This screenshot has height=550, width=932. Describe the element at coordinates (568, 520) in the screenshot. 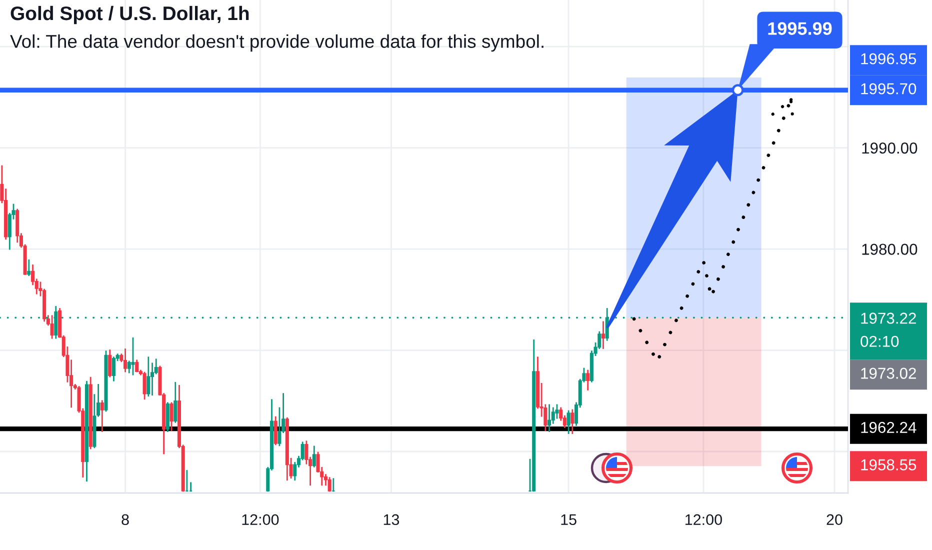

I see `x-tick-label: 15` at that location.